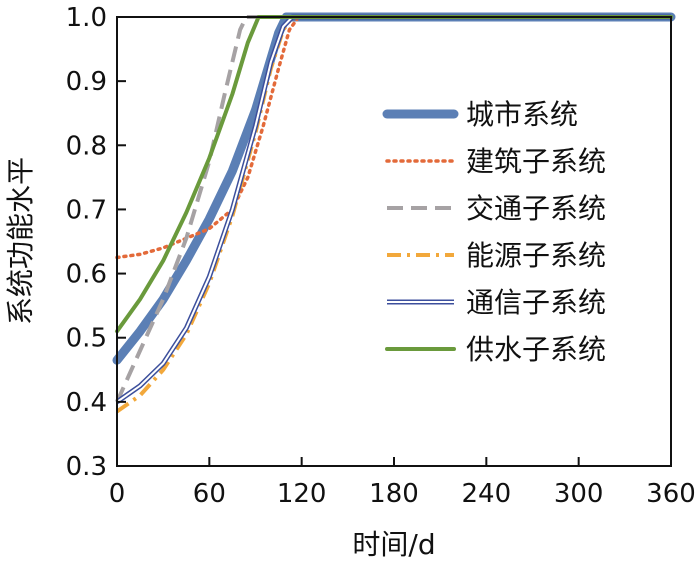  I want to click on legend-label-2: 交通子系统, so click(536, 208).